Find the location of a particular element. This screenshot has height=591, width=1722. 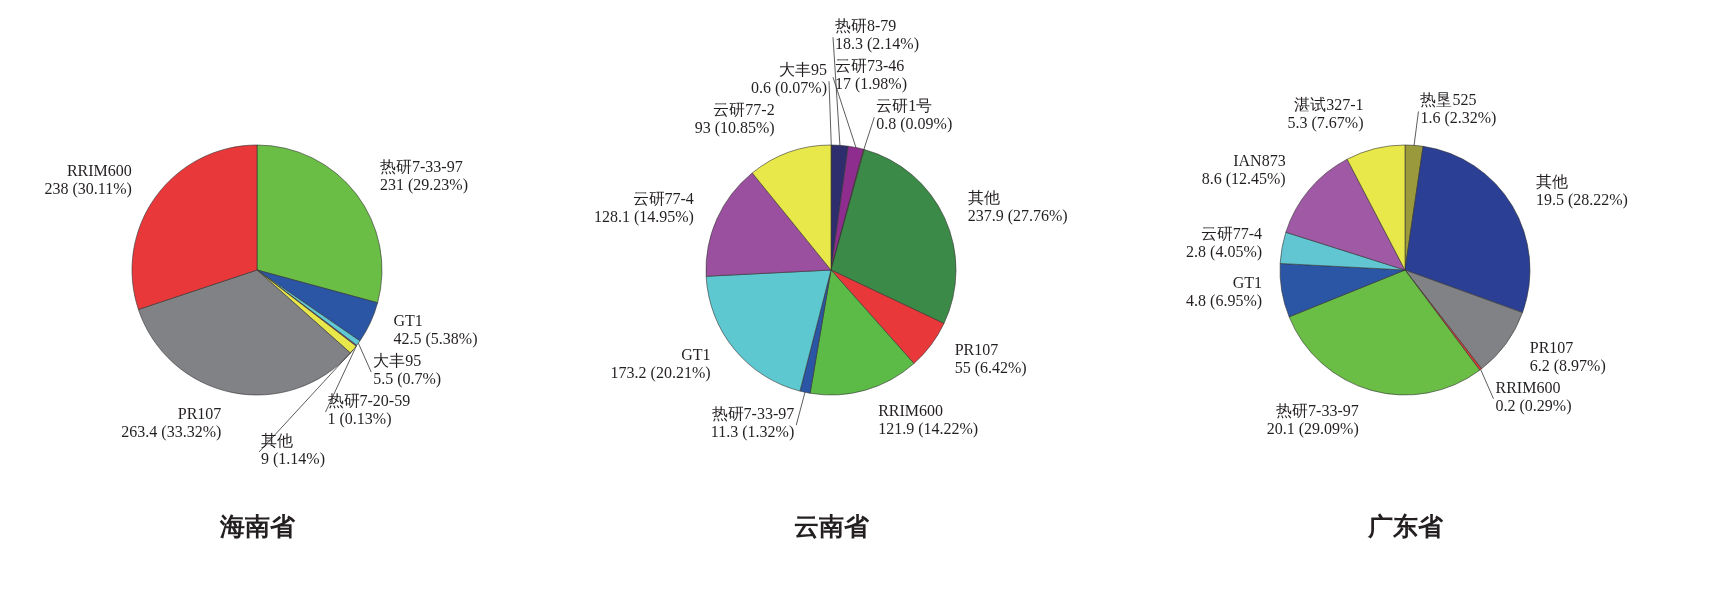

text: 云南省 is located at coordinates (831, 526).